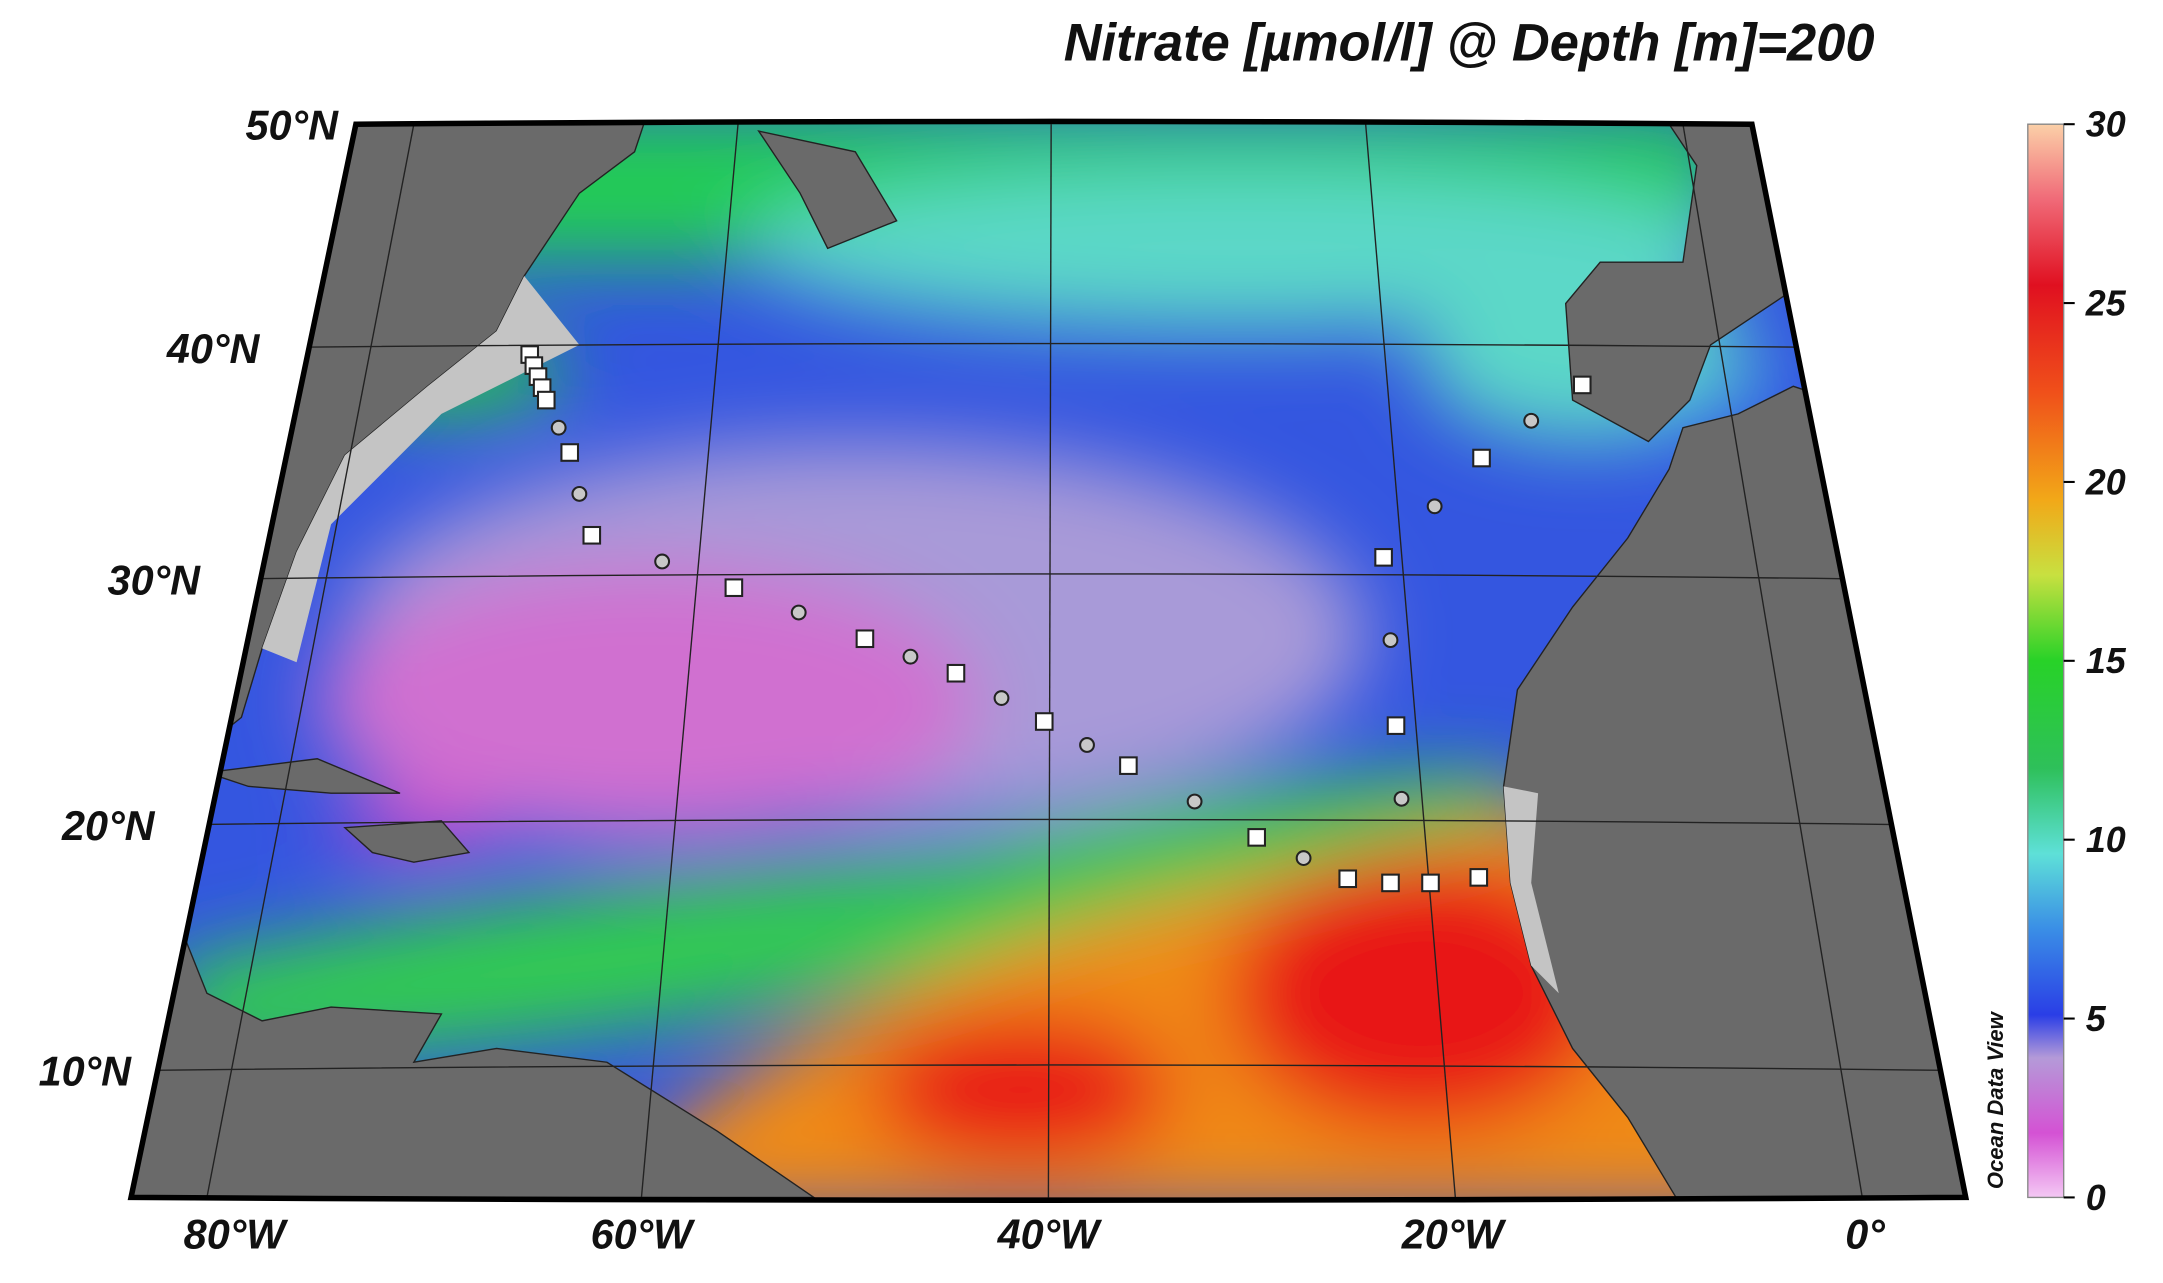 This screenshot has height=1283, width=2163. What do you see at coordinates (643, 1234) in the screenshot?
I see `lon-label: 60°W` at bounding box center [643, 1234].